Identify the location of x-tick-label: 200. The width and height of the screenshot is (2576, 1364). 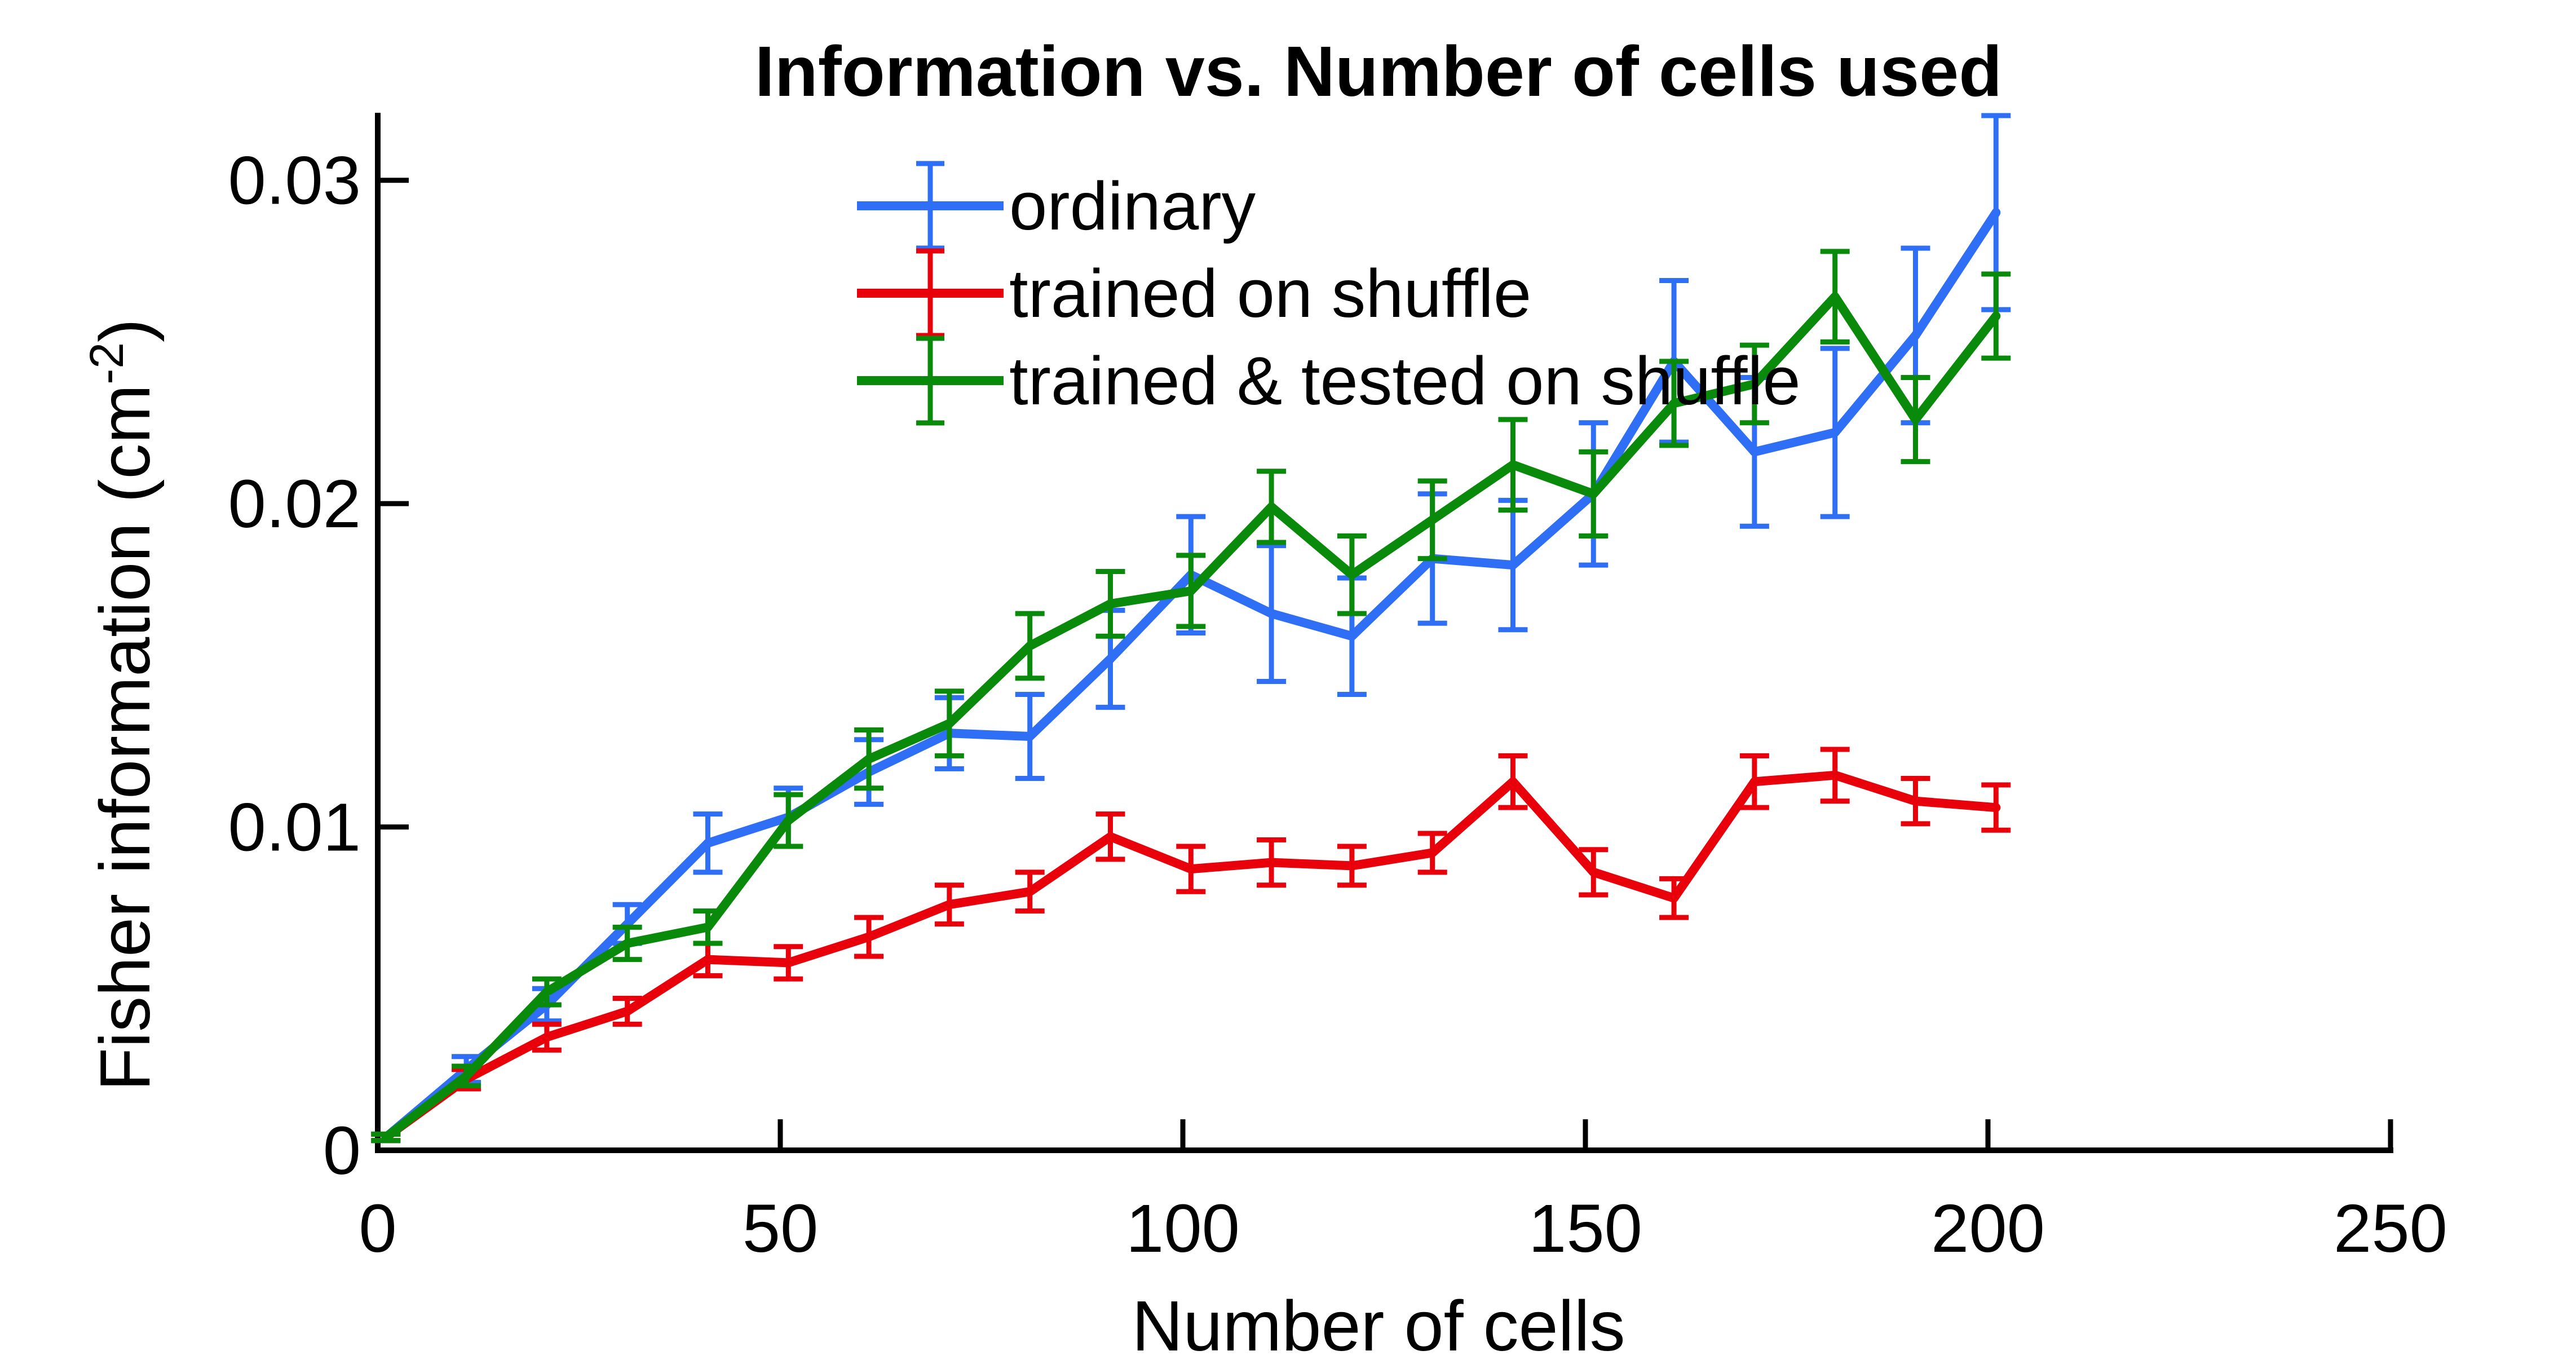
(1988, 1228).